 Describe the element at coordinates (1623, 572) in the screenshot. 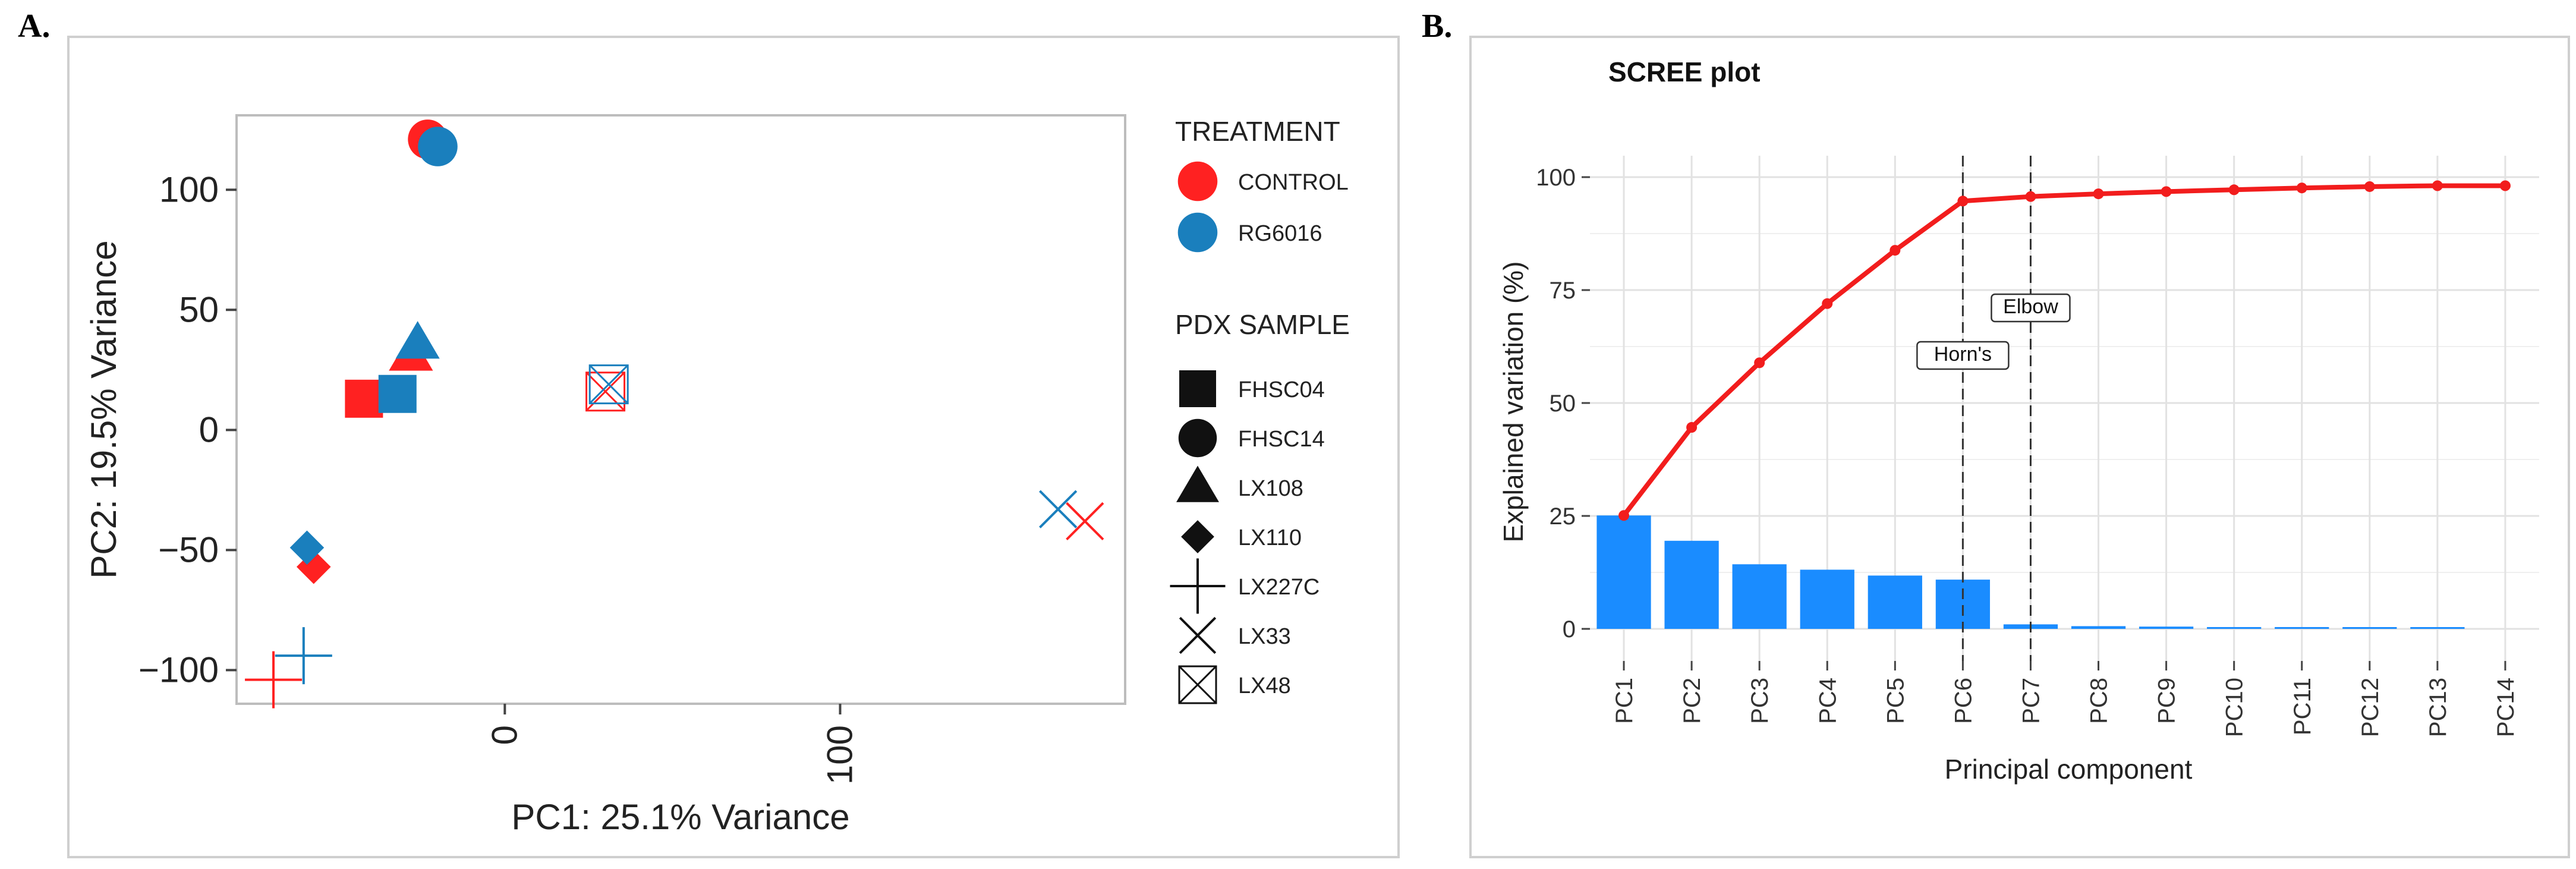

I see `scree-bar-pc1` at that location.